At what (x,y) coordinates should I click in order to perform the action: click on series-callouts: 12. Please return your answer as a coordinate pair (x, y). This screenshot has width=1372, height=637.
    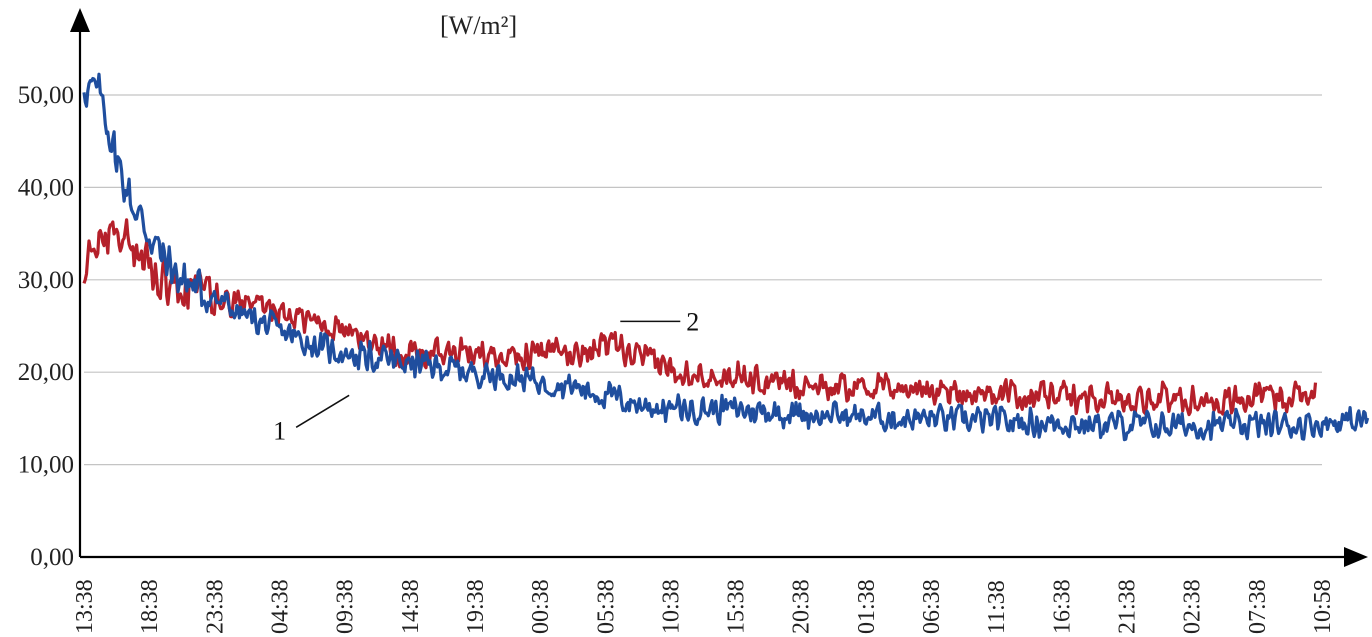
    Looking at the image, I should click on (486, 376).